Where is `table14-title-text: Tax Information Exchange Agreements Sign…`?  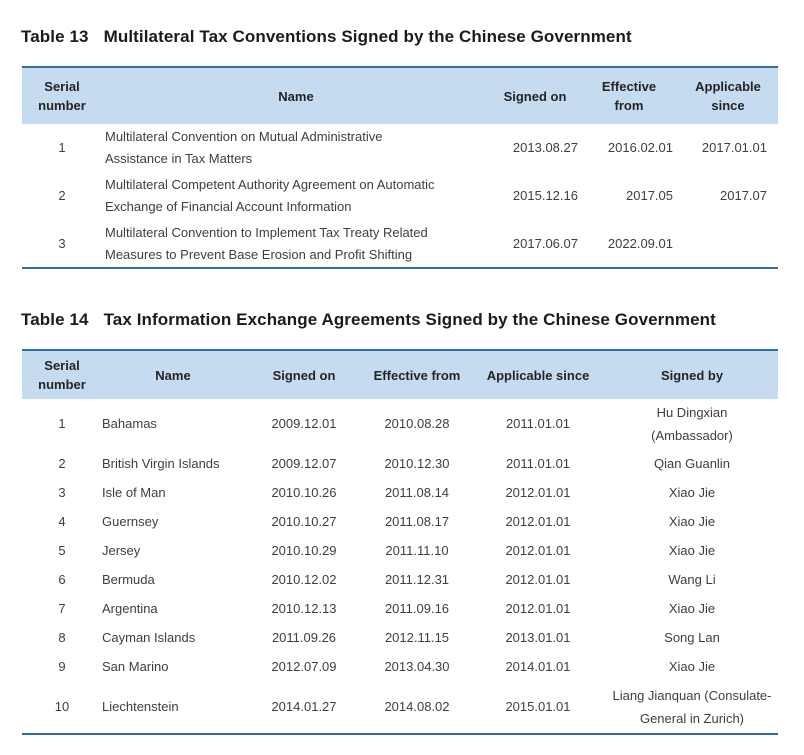
table14-title-text: Tax Information Exchange Agreements Sign… is located at coordinates (409, 319).